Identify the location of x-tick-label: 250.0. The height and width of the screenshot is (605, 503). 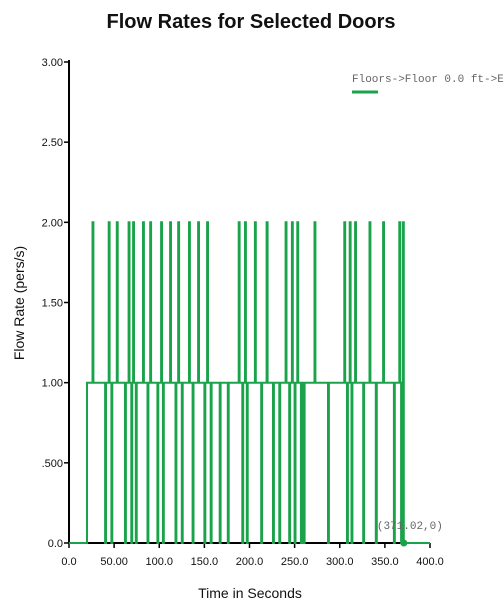
(295, 562).